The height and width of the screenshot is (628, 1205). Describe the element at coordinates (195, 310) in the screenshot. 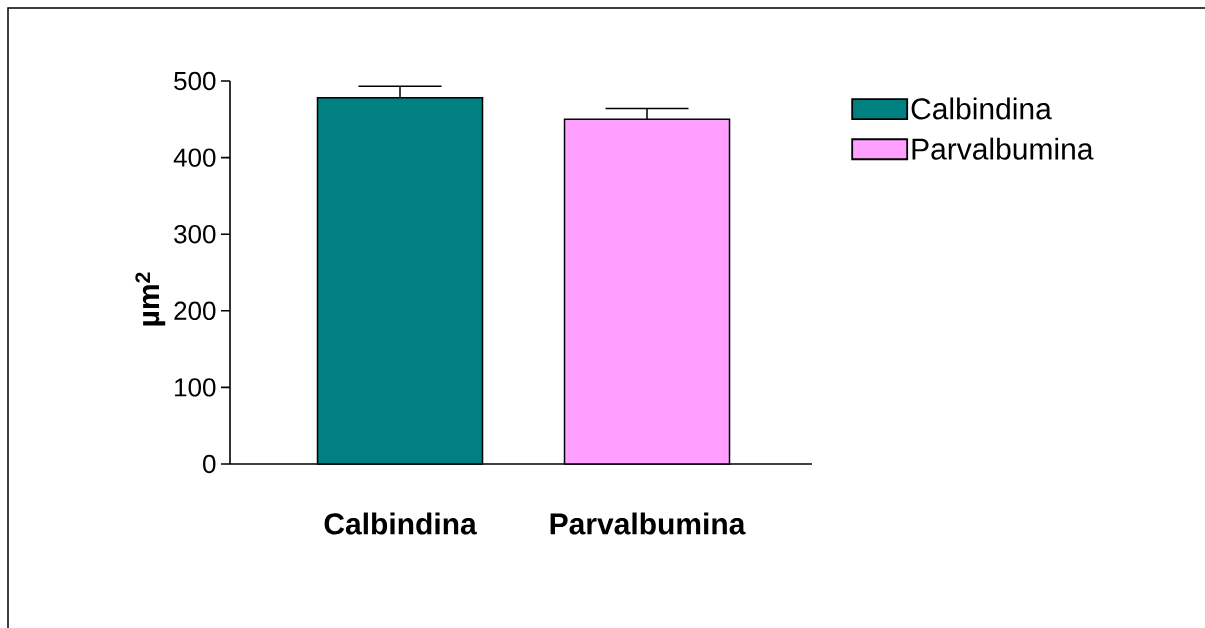

I see `y-tick-label: 200` at that location.